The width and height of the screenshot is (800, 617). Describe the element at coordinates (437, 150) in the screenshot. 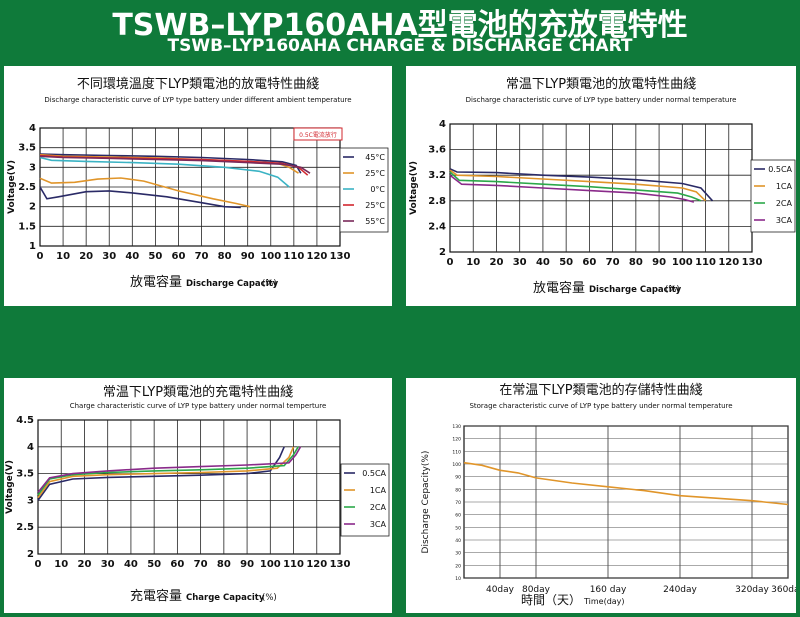

I see `y-tick-label: 3.6` at that location.